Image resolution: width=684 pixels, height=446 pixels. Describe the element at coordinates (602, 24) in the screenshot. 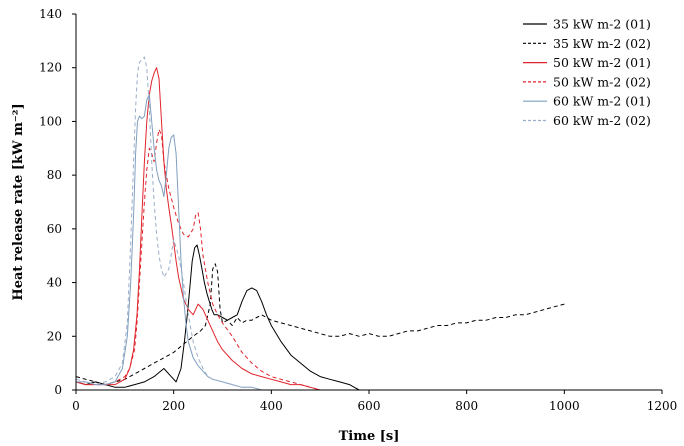

I see `legend-label-1: 35 kW m-2 (01)` at that location.